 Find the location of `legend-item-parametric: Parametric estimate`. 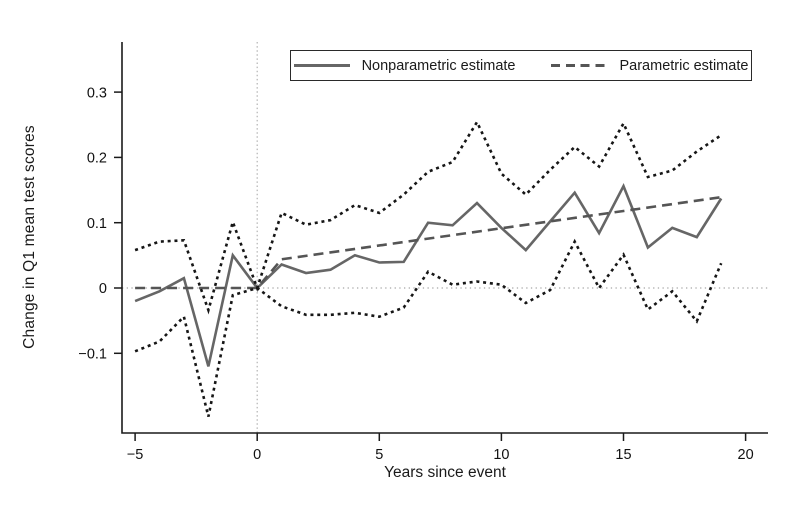

legend-item-parametric: Parametric estimate is located at coordinates (649, 66).